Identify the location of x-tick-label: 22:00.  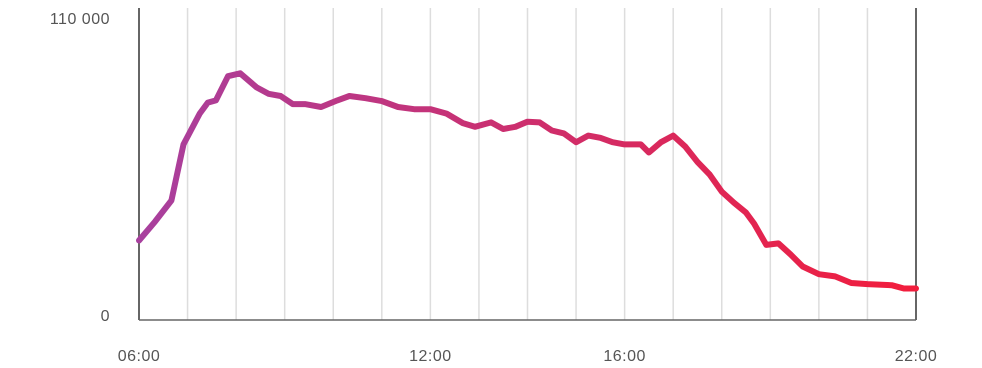
(916, 356).